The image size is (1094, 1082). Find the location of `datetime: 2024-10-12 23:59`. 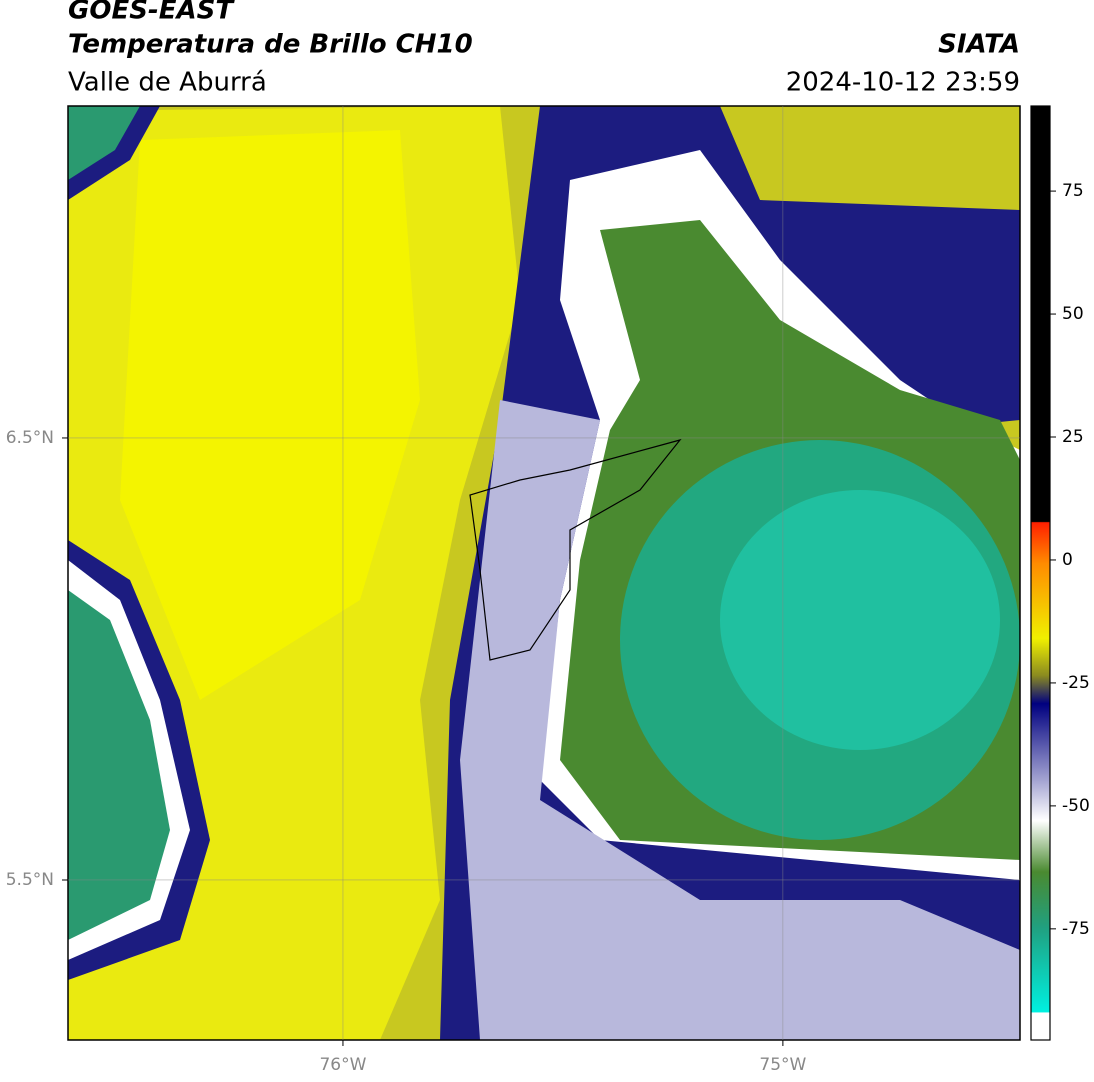

datetime: 2024-10-12 23:59 is located at coordinates (903, 83).